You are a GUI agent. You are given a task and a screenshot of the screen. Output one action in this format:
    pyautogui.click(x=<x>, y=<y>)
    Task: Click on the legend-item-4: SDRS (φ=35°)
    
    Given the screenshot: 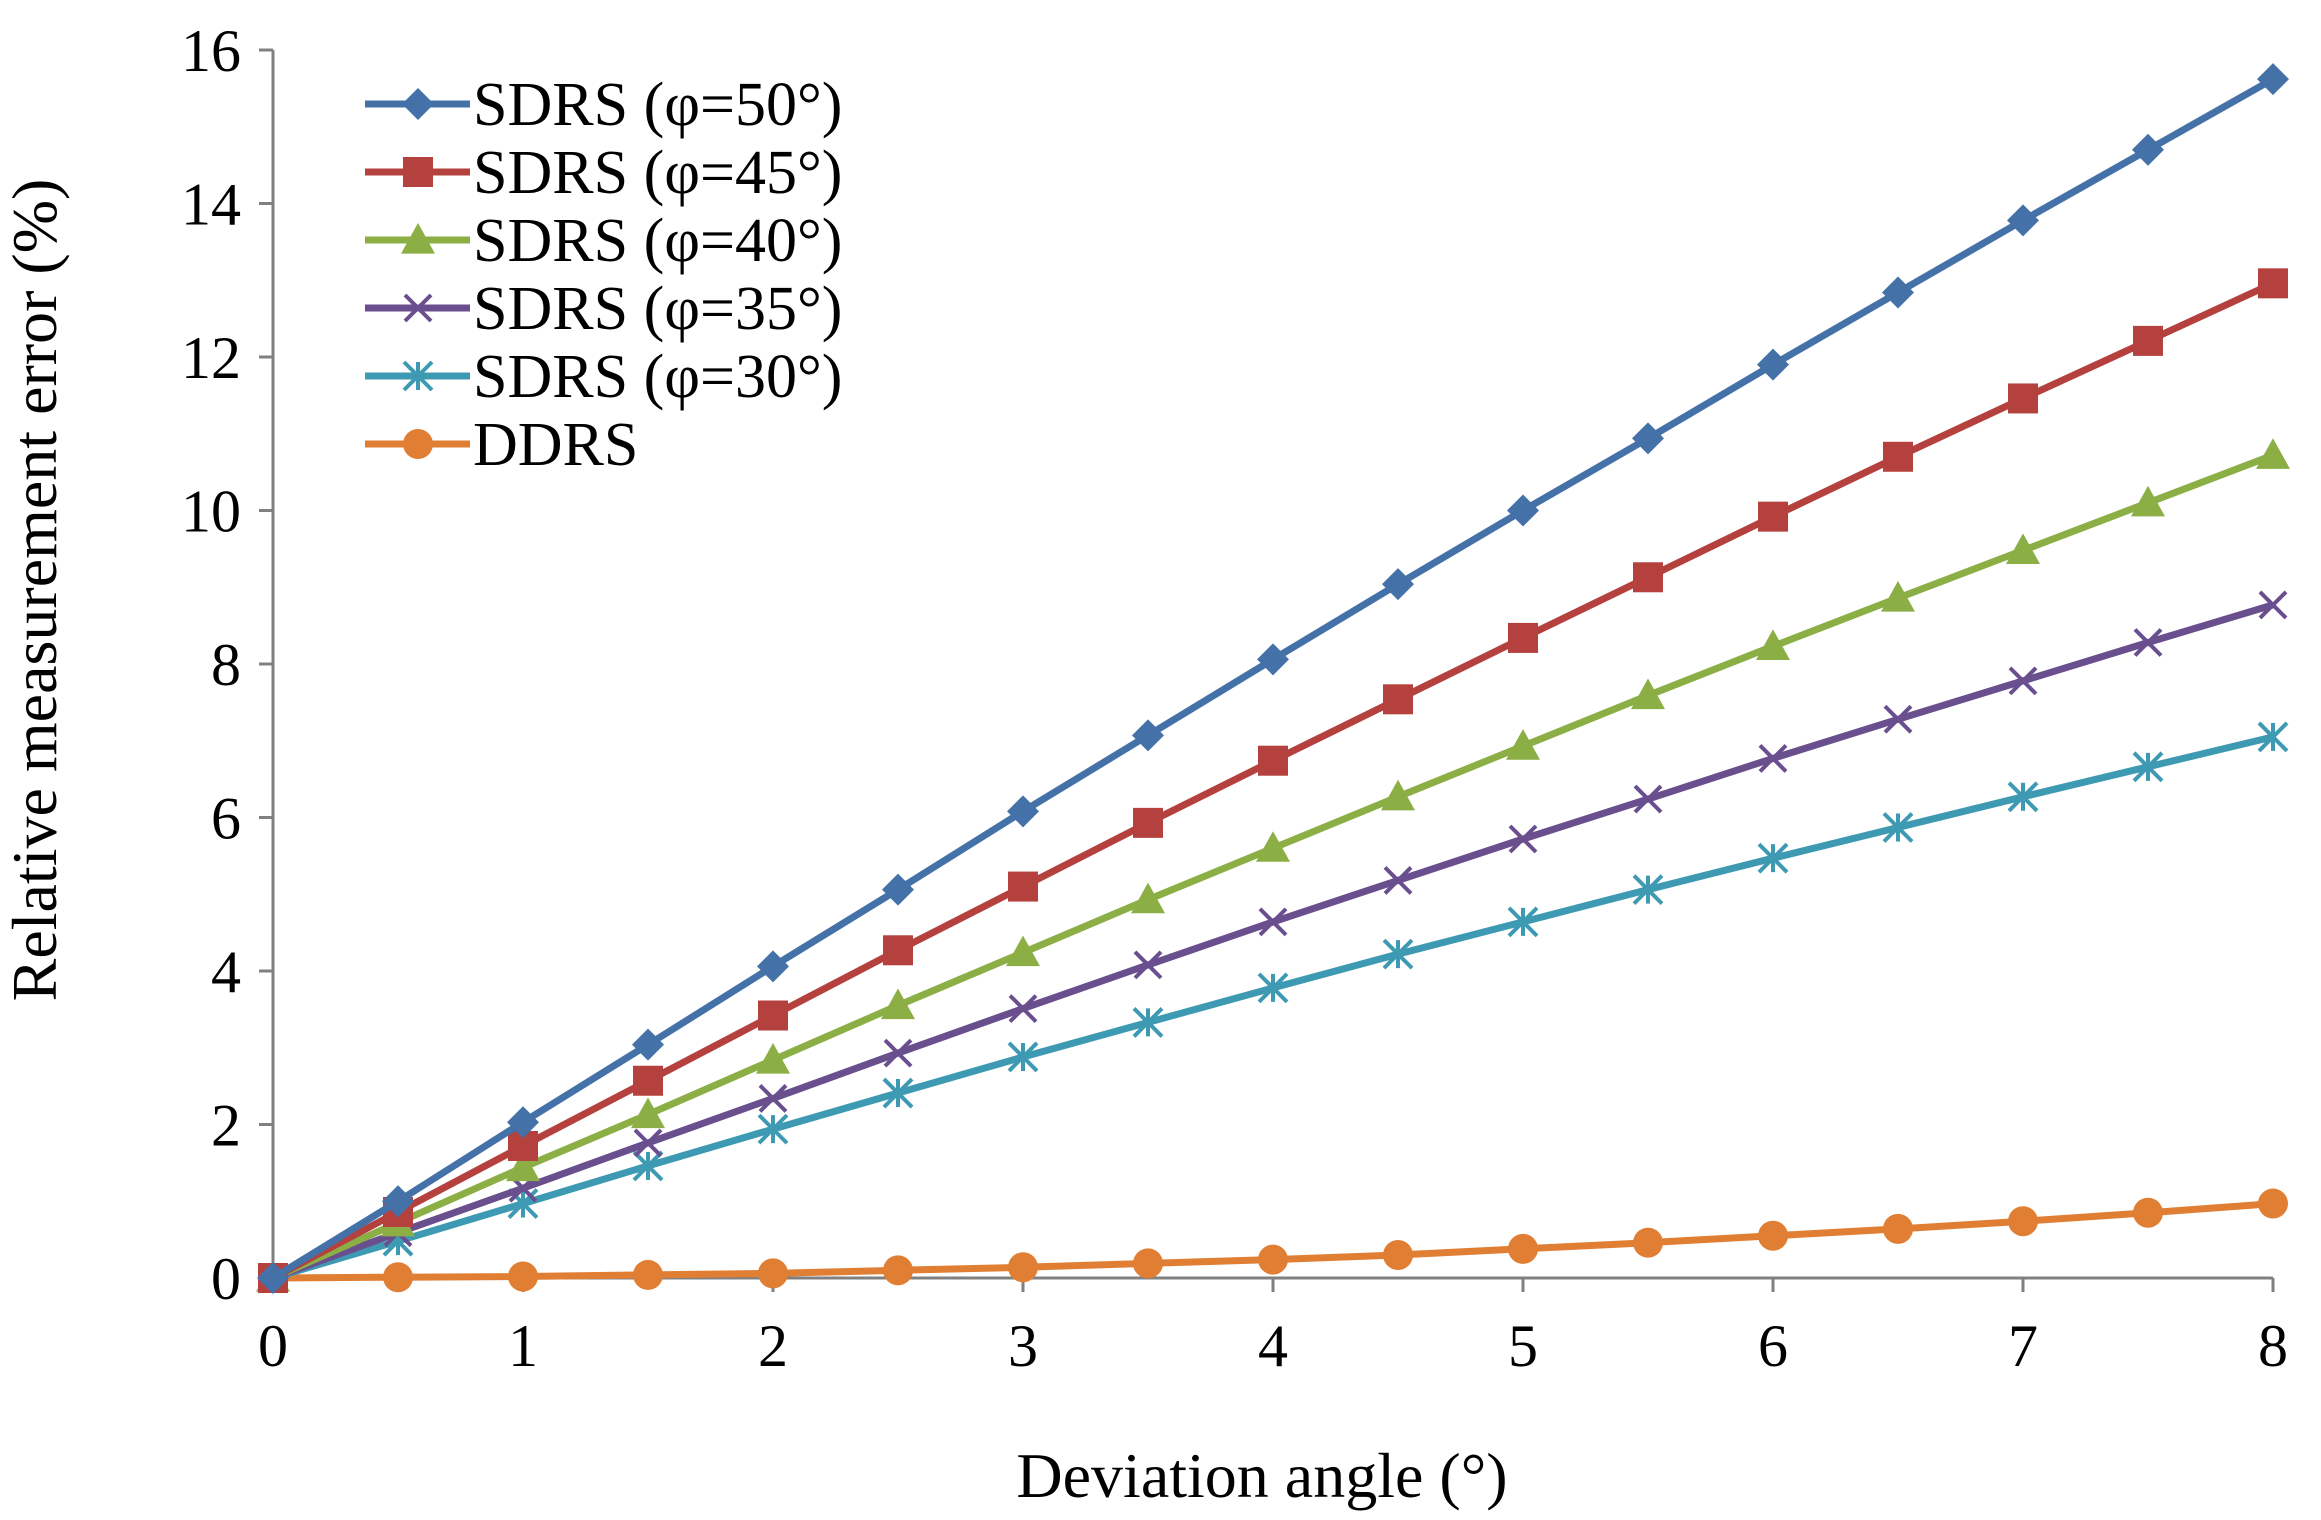 What is the action you would take?
    pyautogui.click(x=603, y=309)
    